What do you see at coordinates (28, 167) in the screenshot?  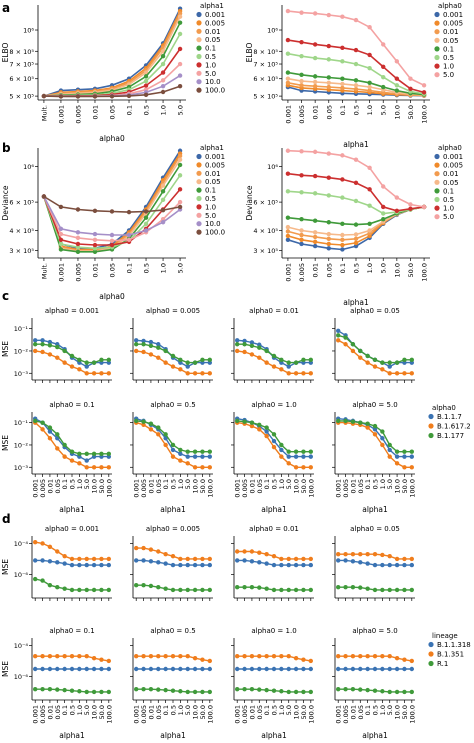 I see `y-tick-label: 10⁶` at bounding box center [28, 167].